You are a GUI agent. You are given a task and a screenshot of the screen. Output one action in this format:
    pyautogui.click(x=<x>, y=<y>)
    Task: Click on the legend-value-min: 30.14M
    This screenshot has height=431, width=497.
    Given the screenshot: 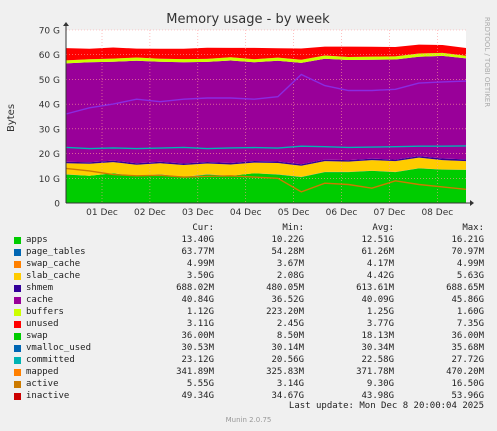 What is the action you would take?
    pyautogui.click(x=287, y=348)
    